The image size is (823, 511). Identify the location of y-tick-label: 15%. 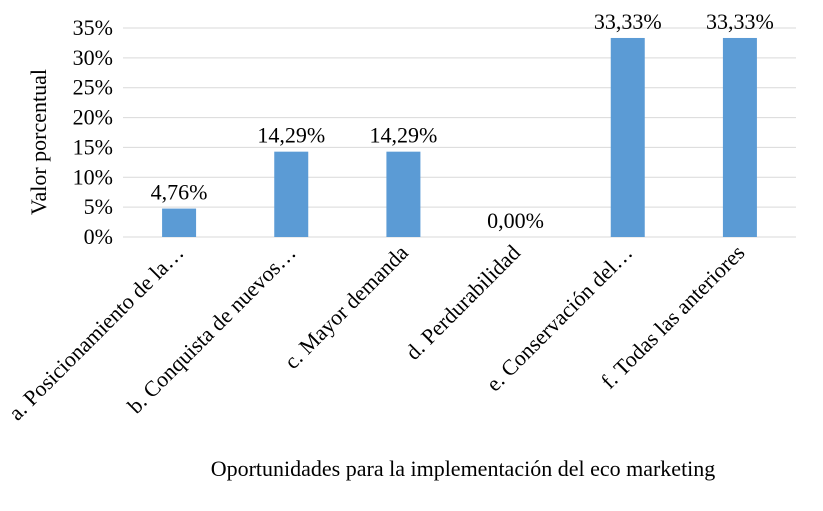
(93, 146).